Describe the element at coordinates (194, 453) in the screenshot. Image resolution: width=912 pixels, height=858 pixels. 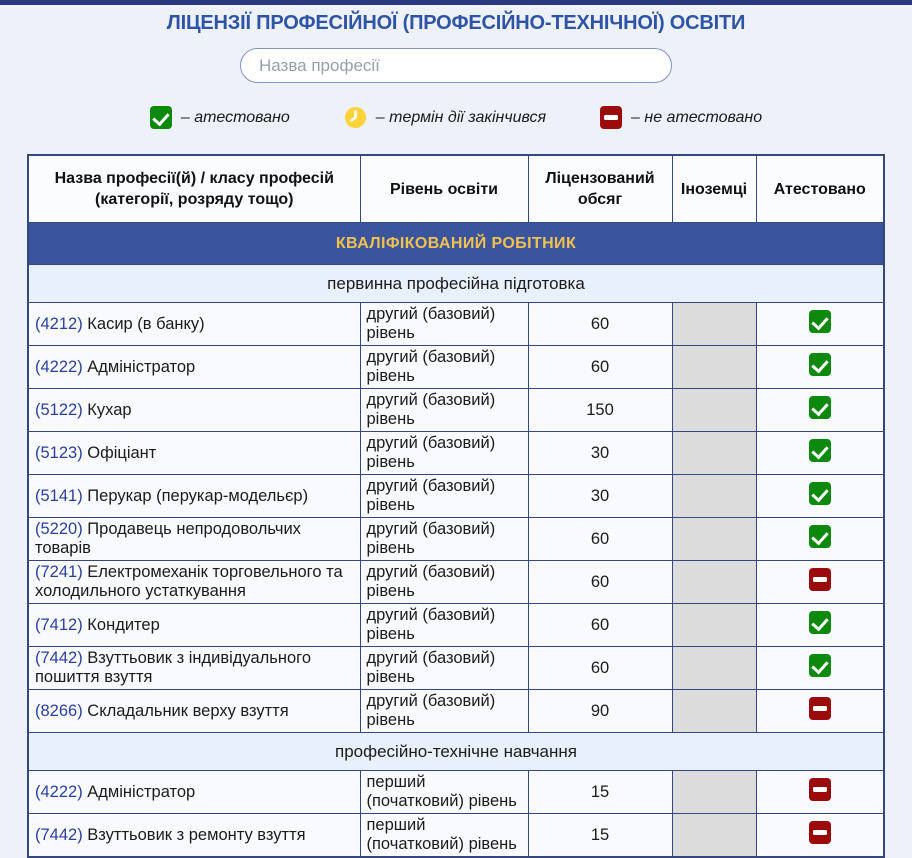
I see `profession-cell: (5123) Офіціант` at that location.